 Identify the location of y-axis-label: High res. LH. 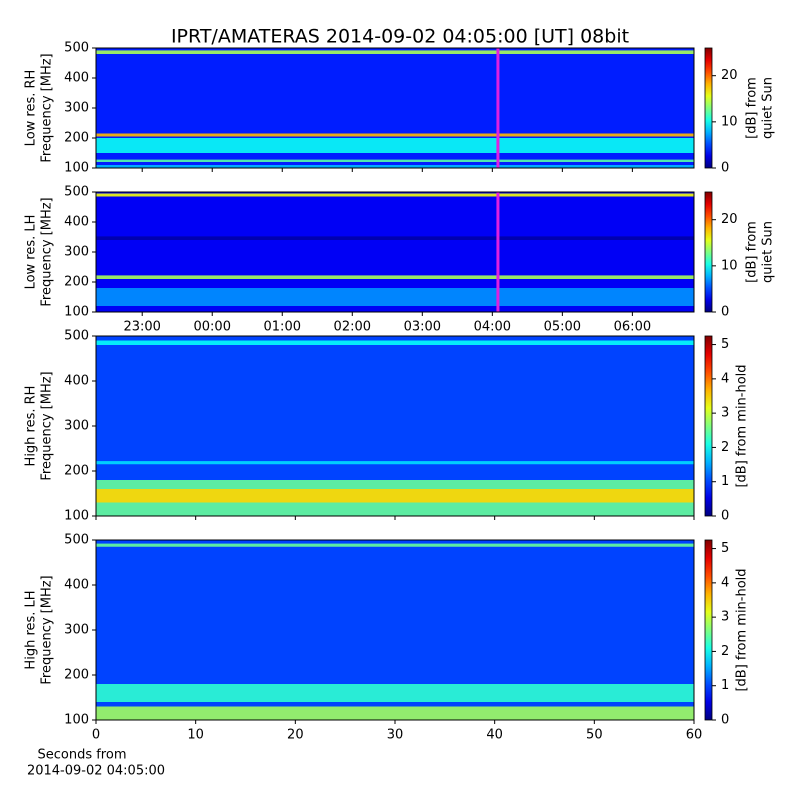
(31, 629).